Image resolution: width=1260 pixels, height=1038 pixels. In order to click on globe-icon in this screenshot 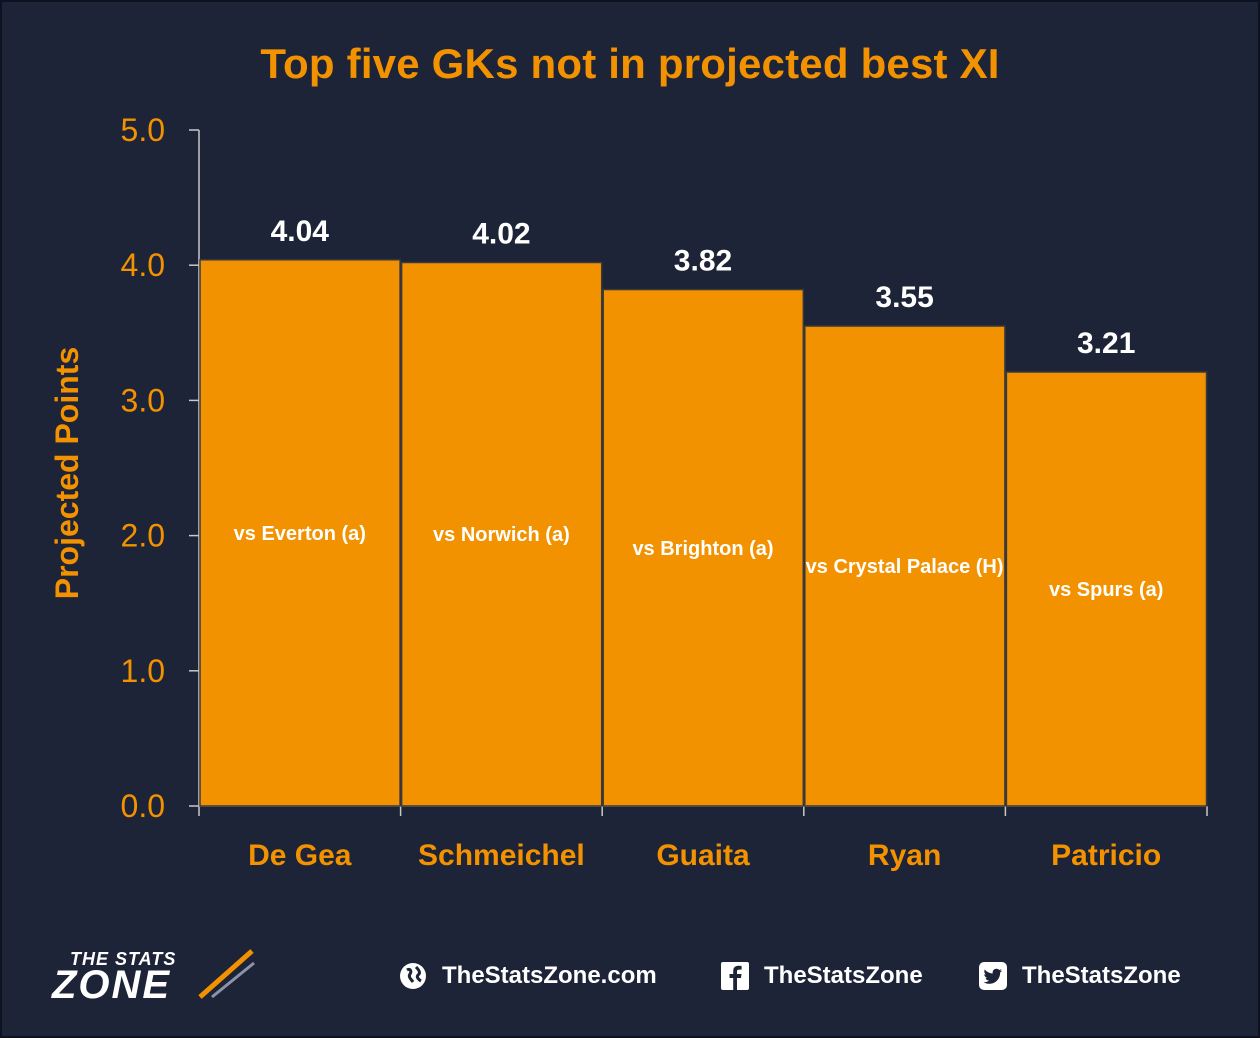, I will do `click(413, 976)`.